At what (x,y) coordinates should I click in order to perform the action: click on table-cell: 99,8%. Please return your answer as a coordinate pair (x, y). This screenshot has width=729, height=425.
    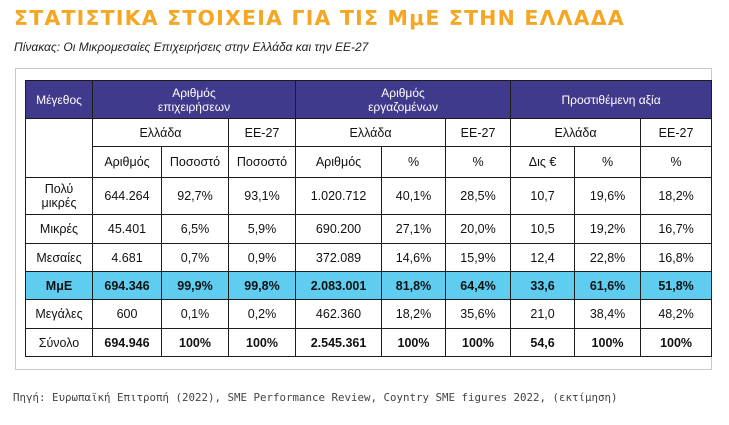
    Looking at the image, I should click on (262, 285).